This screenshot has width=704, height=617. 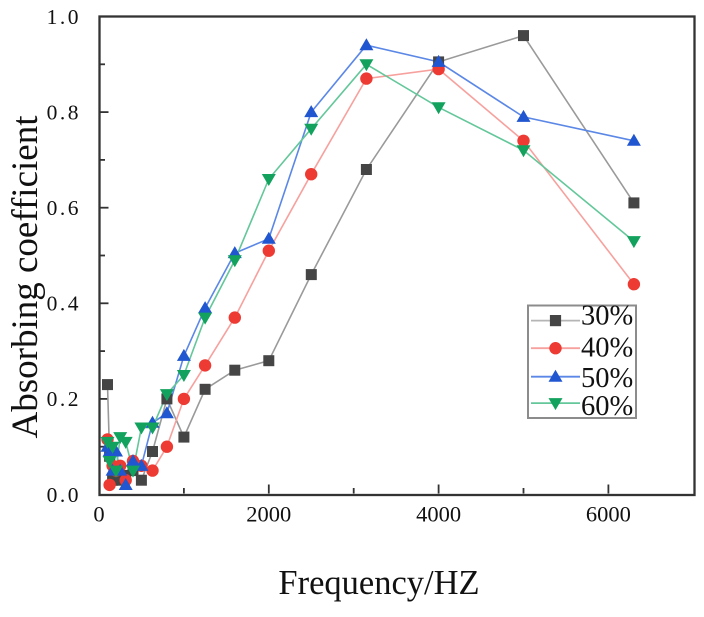 I want to click on svg-text: 0, so click(x=98, y=513).